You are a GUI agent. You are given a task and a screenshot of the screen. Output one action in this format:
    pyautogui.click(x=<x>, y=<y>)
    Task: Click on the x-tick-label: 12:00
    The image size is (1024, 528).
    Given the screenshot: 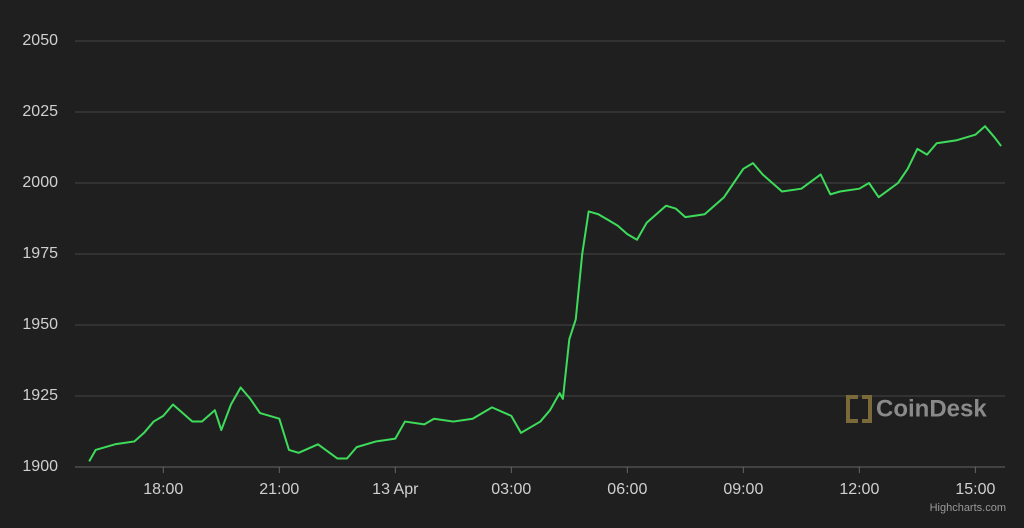 What is the action you would take?
    pyautogui.click(x=859, y=489)
    